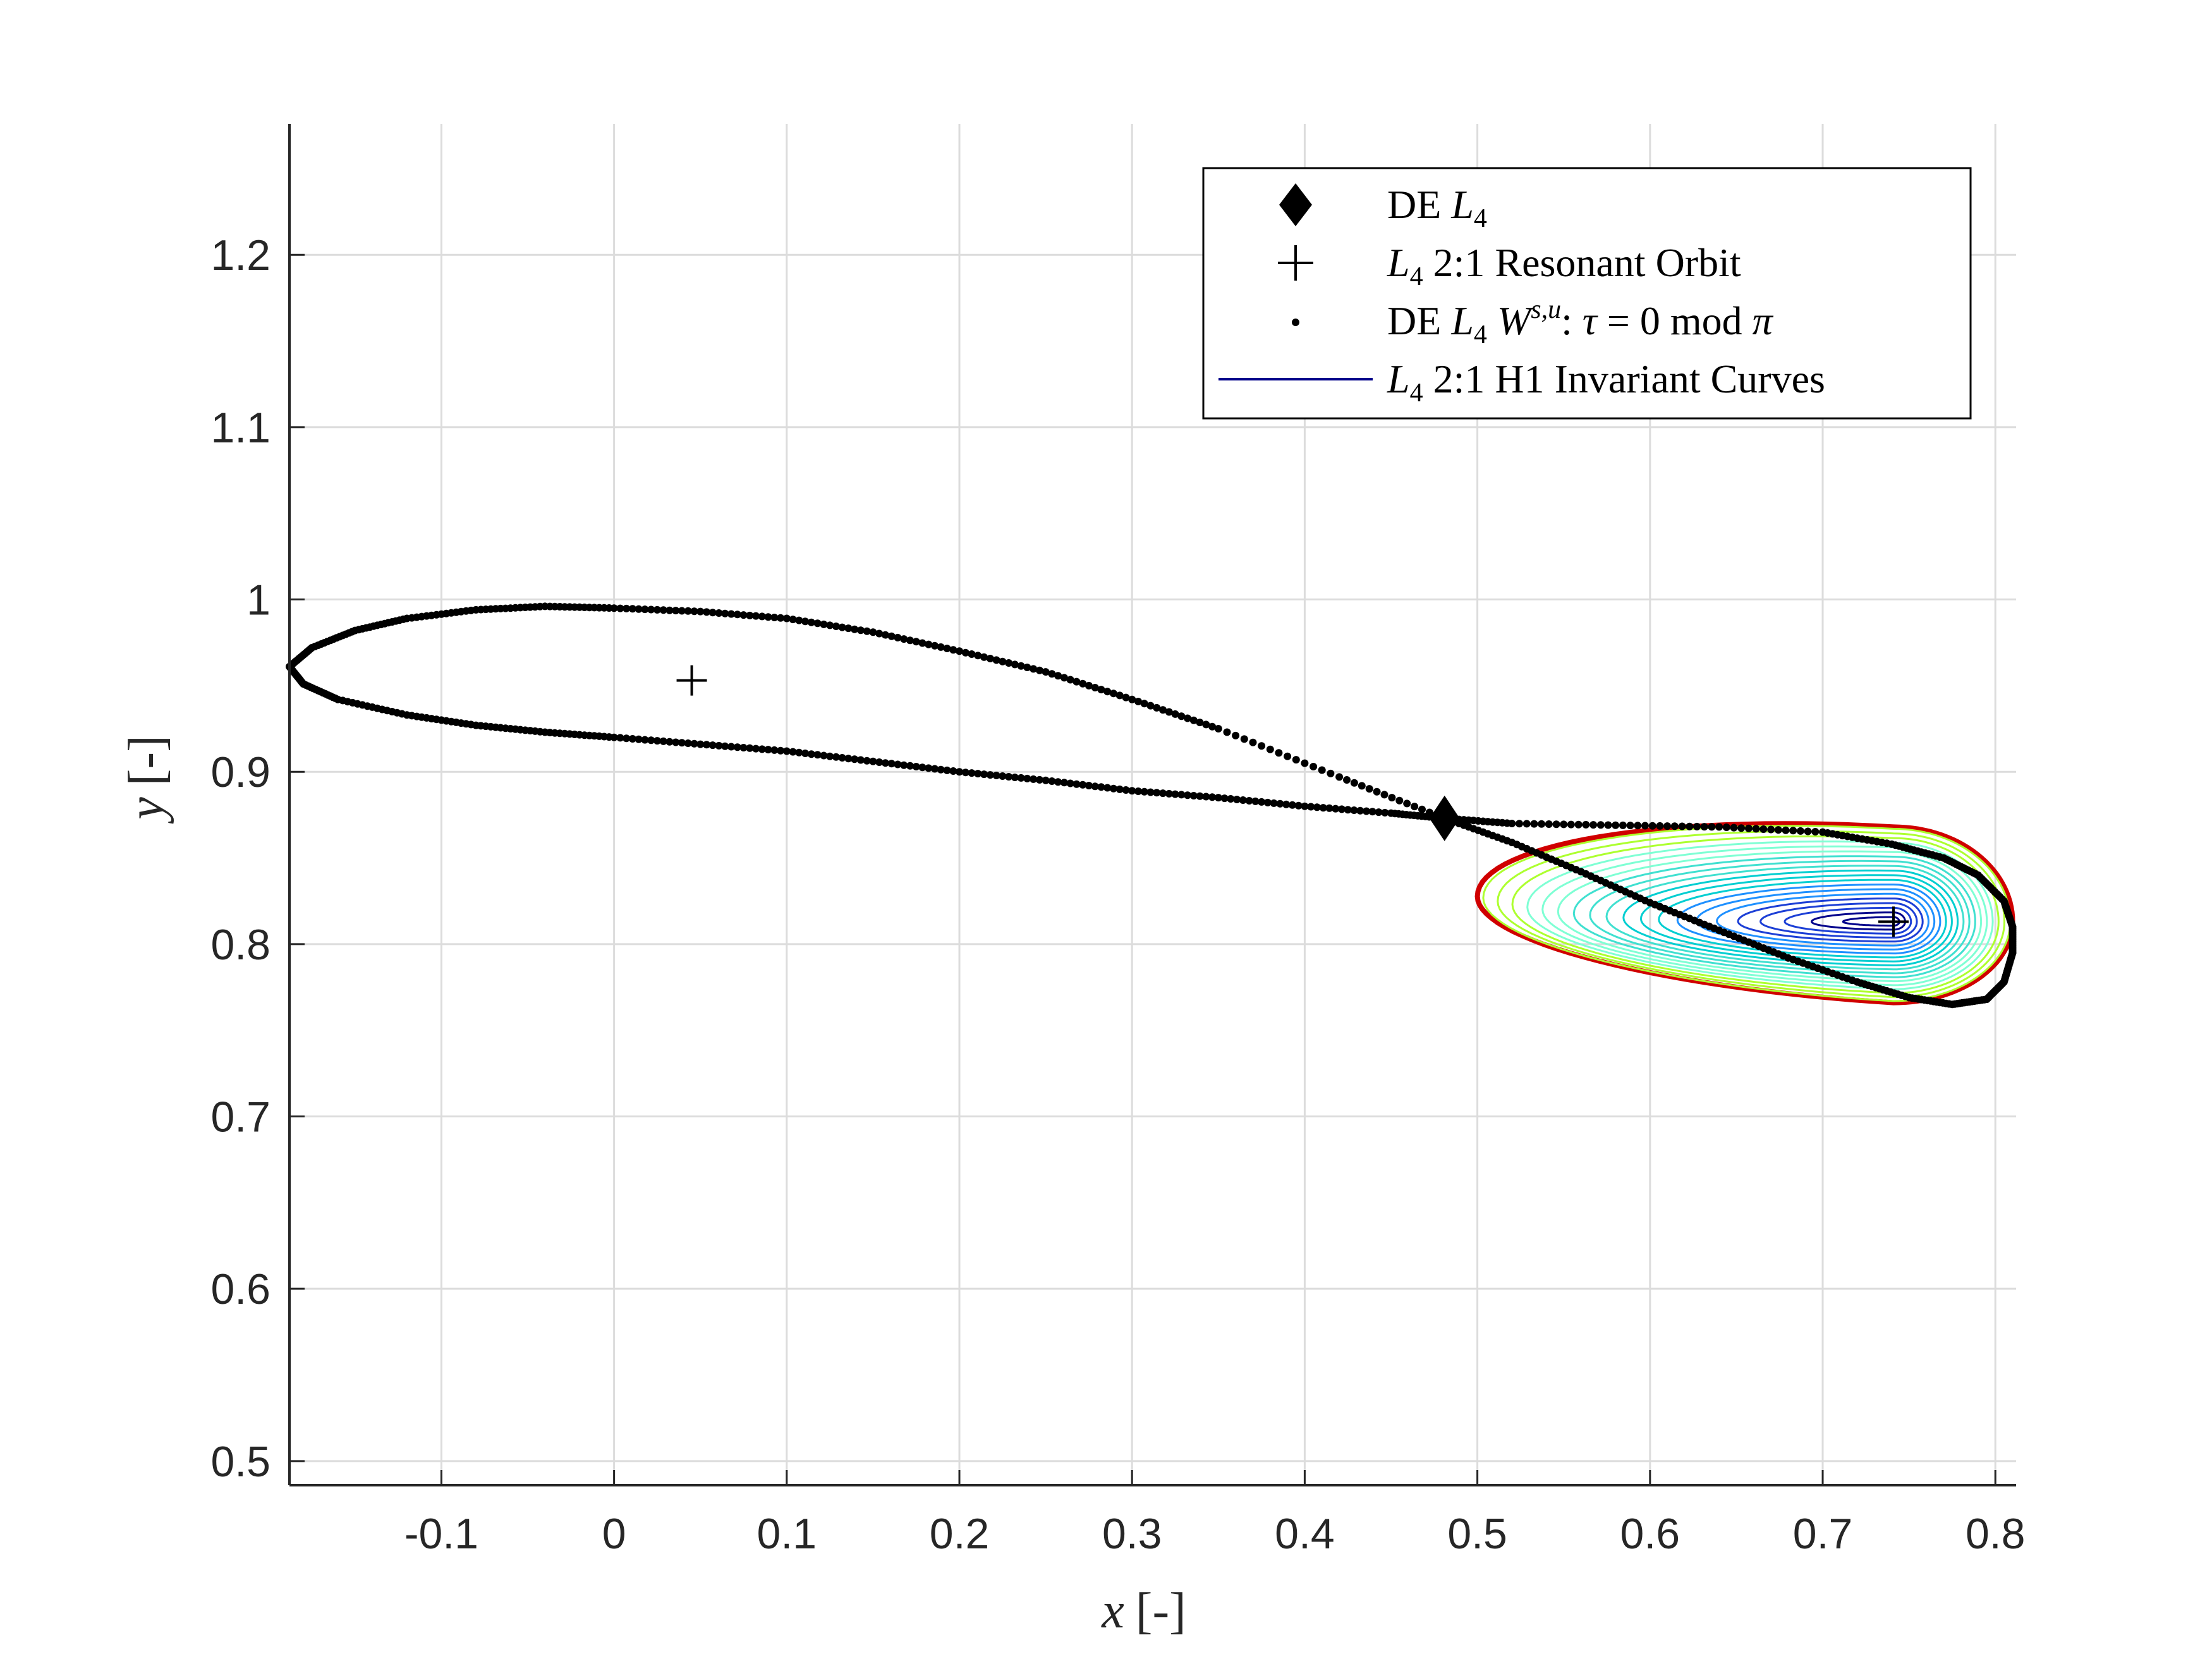 Image resolution: width=2212 pixels, height=1659 pixels. What do you see at coordinates (1305, 1534) in the screenshot?
I see `x-tick-label: 0.4` at bounding box center [1305, 1534].